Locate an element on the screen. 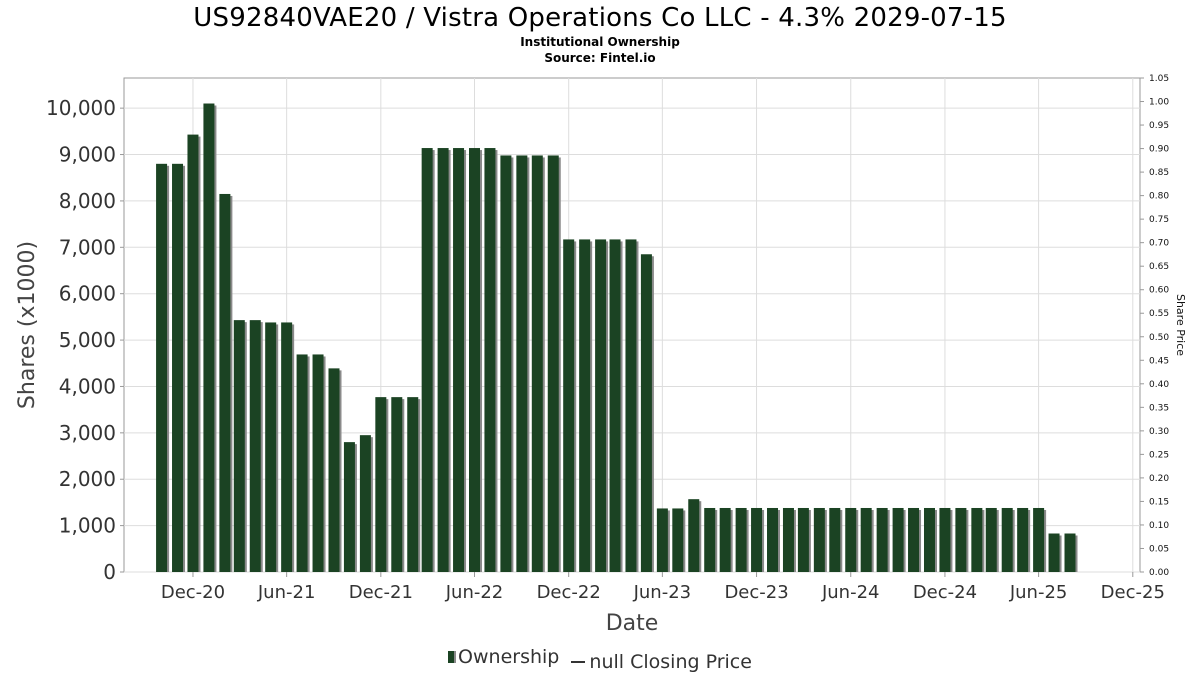 This screenshot has width=1200, height=675. y-right-tick-label: 0.95 is located at coordinates (1159, 126).